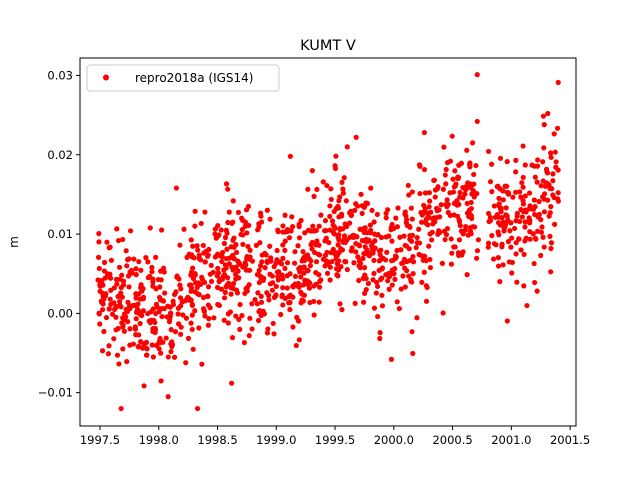  I want to click on y-tick-label: 0.00, so click(60, 313).